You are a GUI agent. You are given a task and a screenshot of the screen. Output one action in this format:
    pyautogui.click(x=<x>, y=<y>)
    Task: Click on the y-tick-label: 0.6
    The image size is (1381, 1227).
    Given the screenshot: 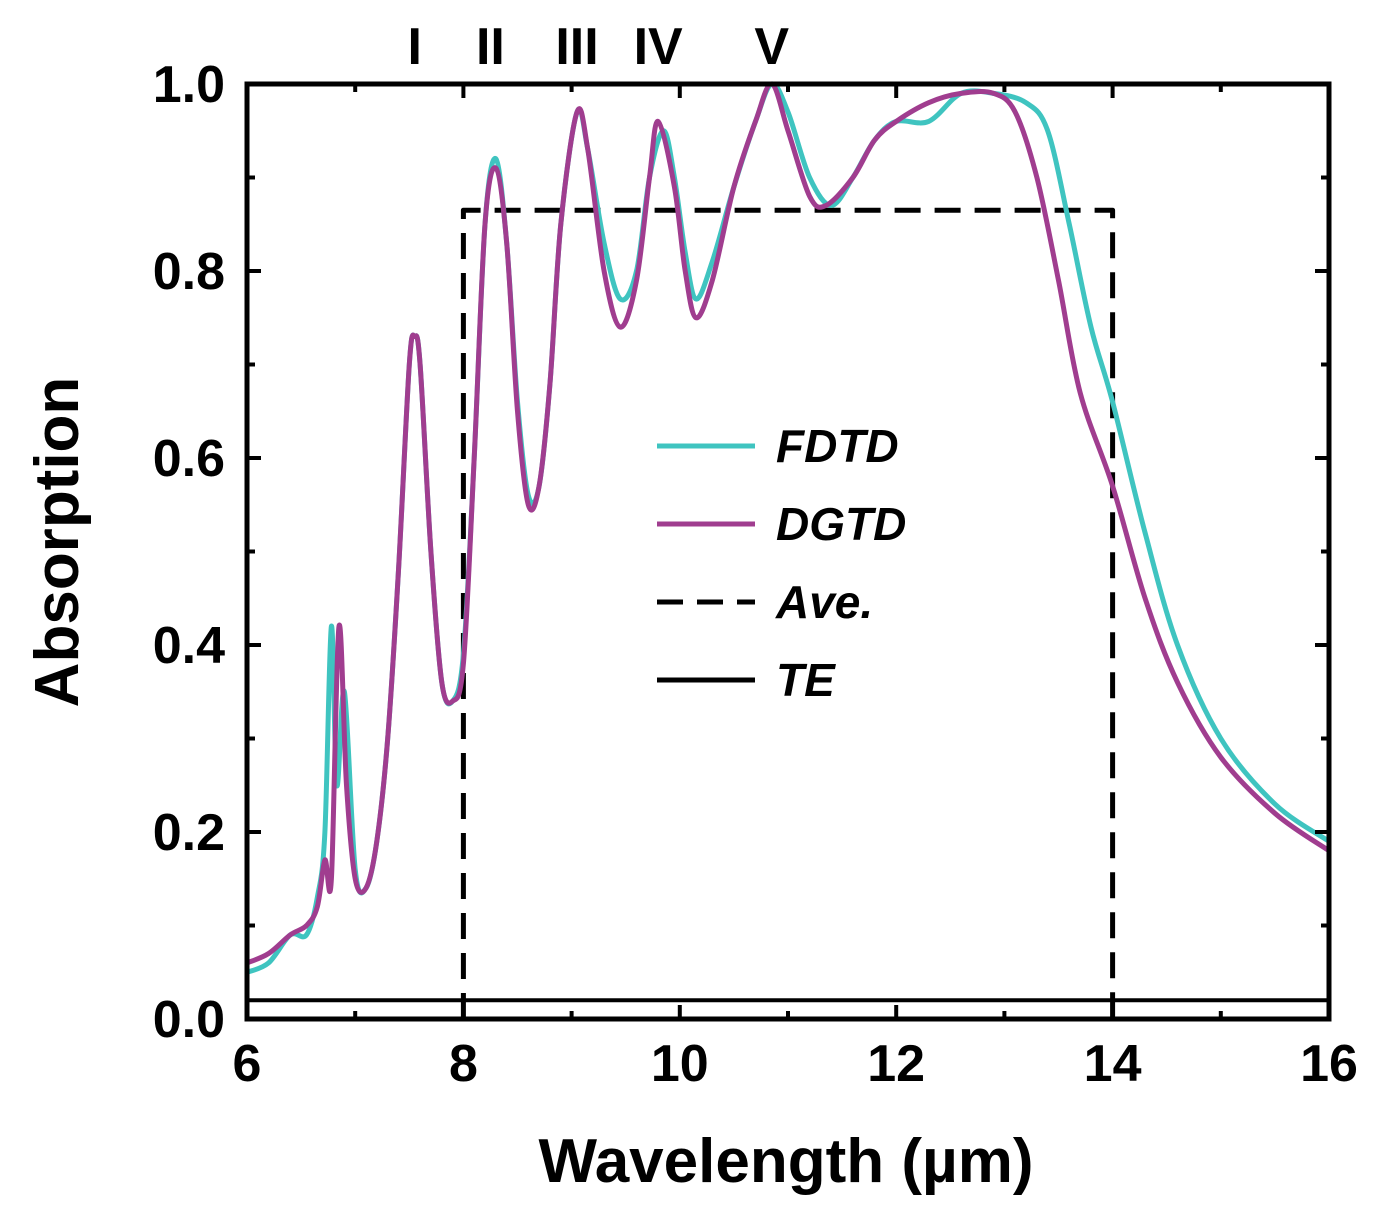 What is the action you would take?
    pyautogui.click(x=189, y=459)
    